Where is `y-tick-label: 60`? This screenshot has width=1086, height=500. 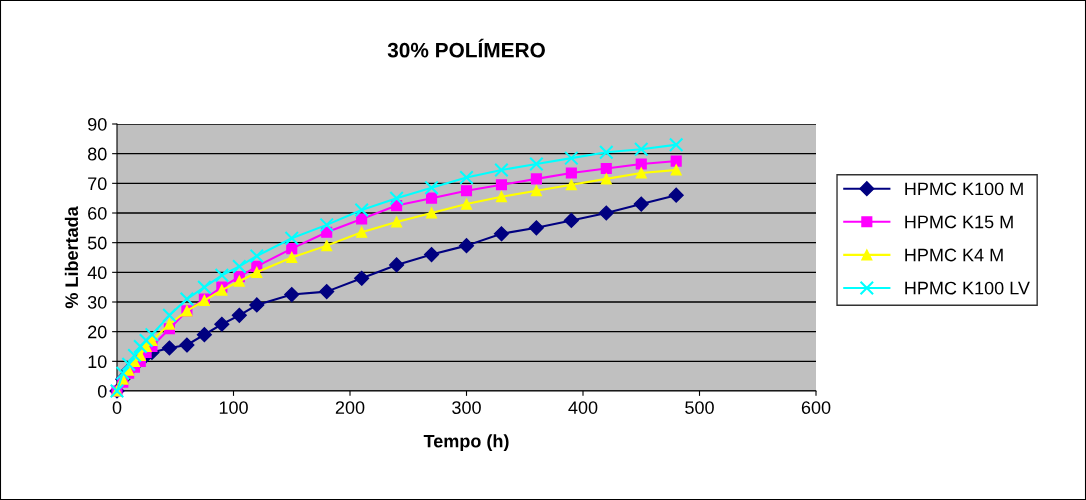
y-tick-label: 60 is located at coordinates (97, 213).